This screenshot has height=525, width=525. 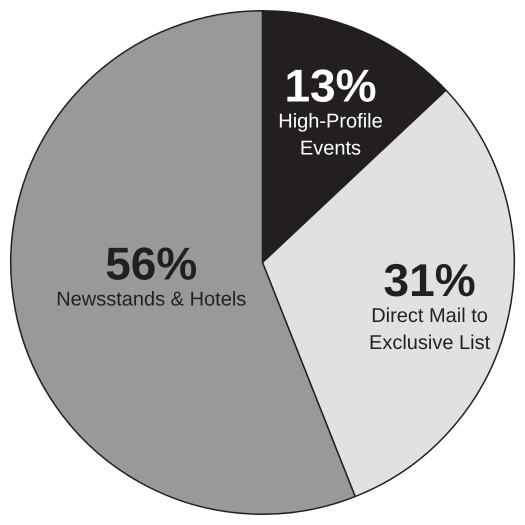 I want to click on data-label: 31%, so click(x=430, y=280).